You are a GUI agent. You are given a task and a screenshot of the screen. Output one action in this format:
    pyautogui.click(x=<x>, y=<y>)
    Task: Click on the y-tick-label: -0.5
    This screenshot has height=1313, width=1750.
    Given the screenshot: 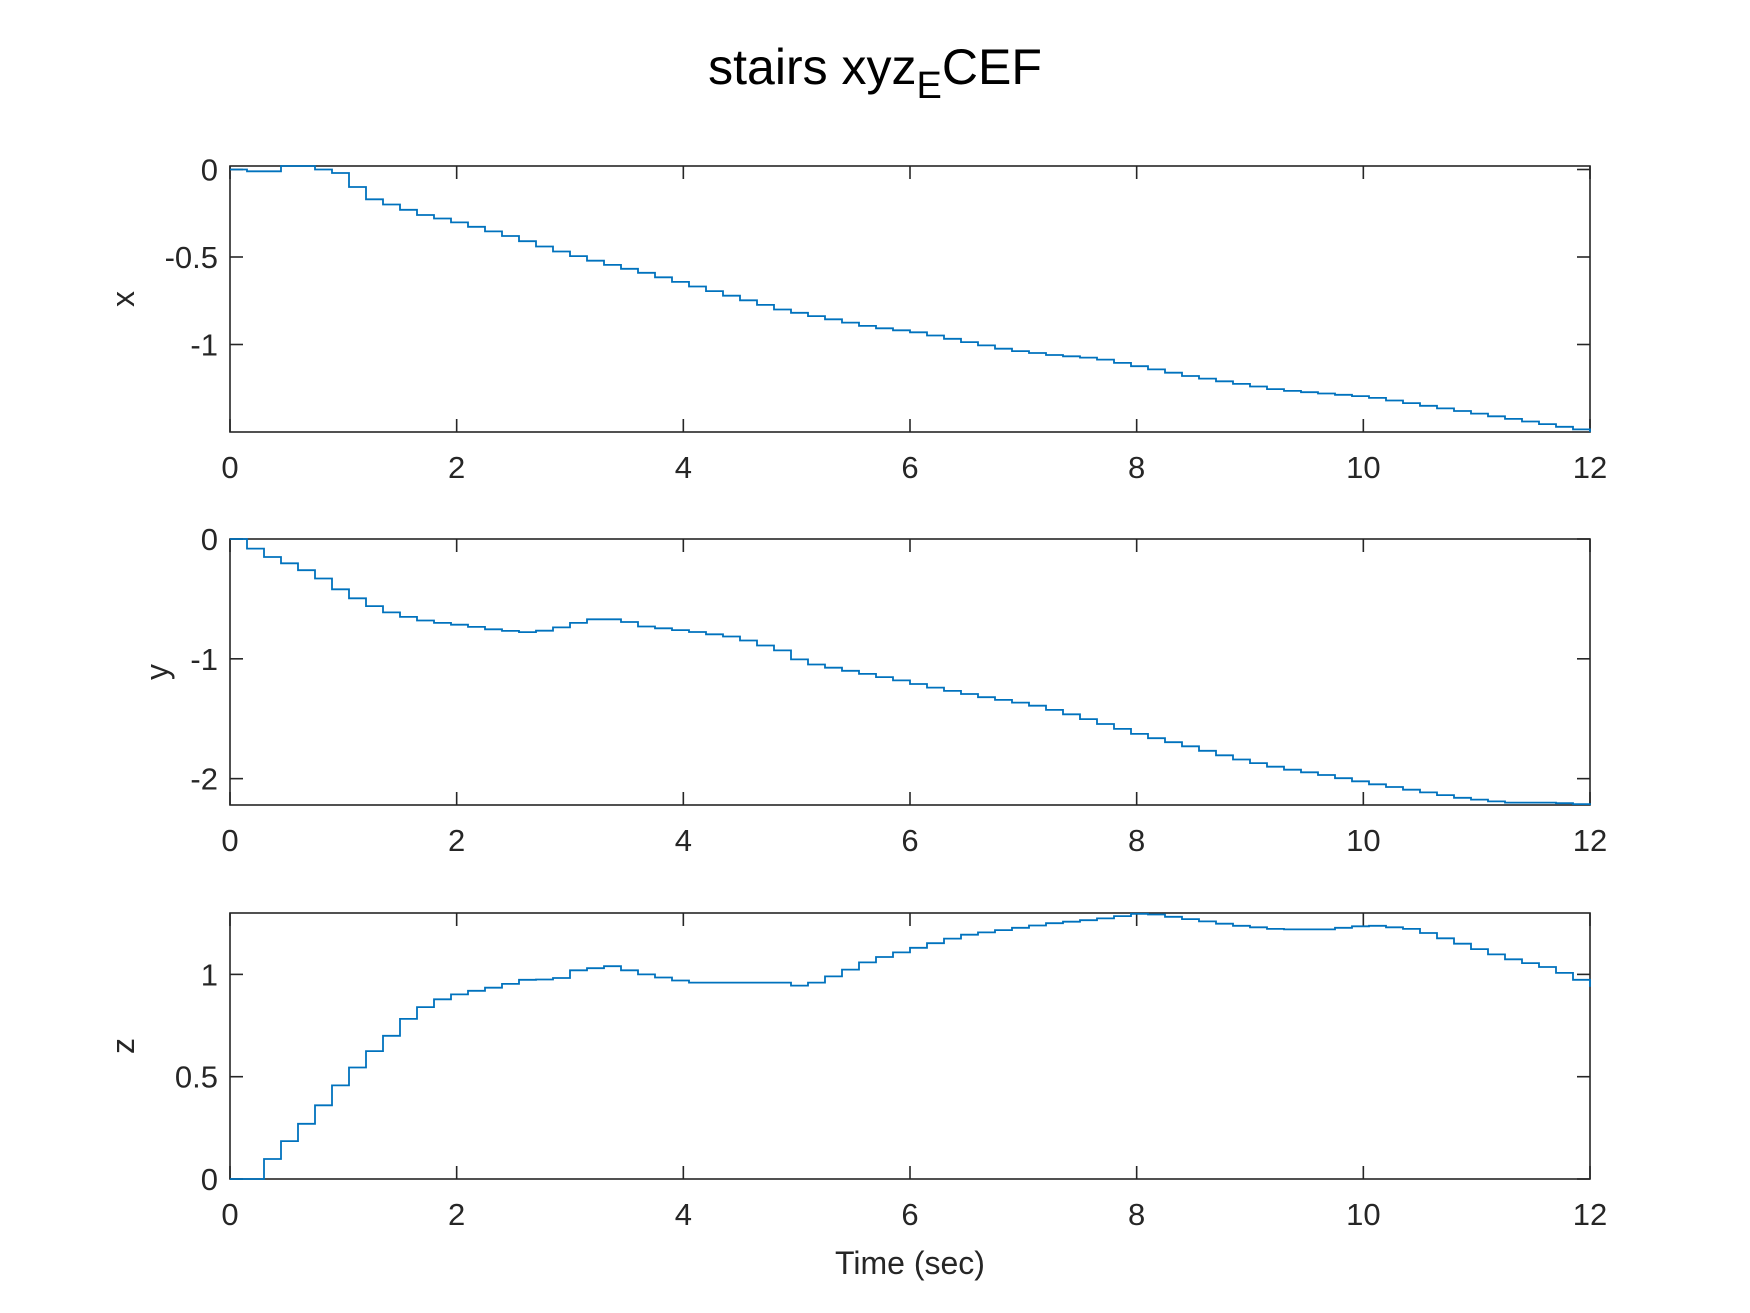 What is the action you would take?
    pyautogui.click(x=191, y=257)
    